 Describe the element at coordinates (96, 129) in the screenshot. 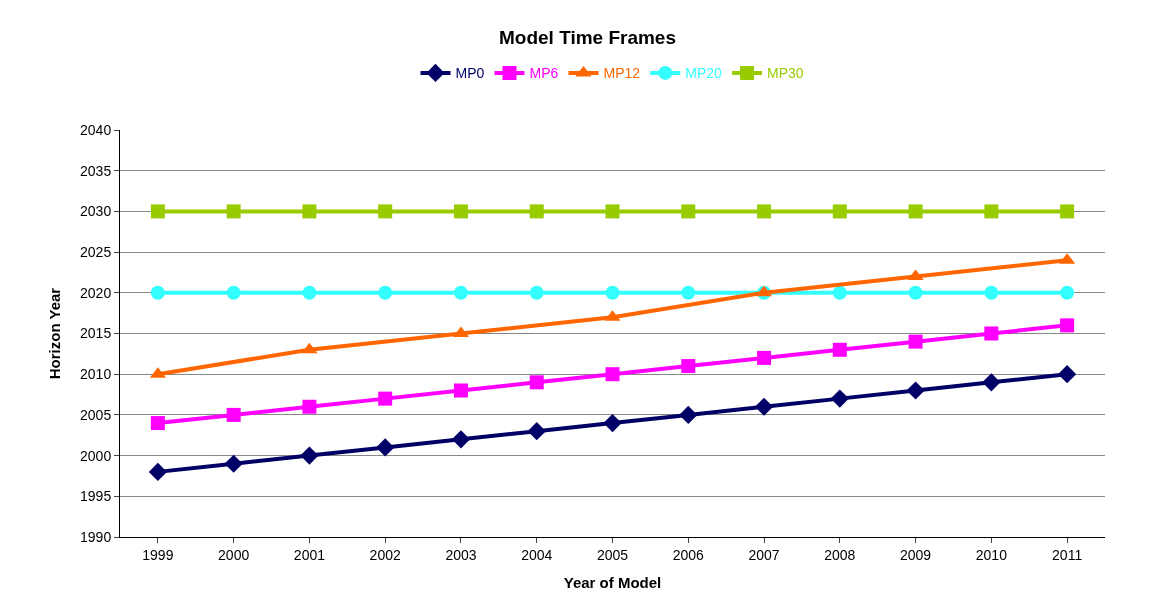

I see `y-tick-label: 2040` at that location.